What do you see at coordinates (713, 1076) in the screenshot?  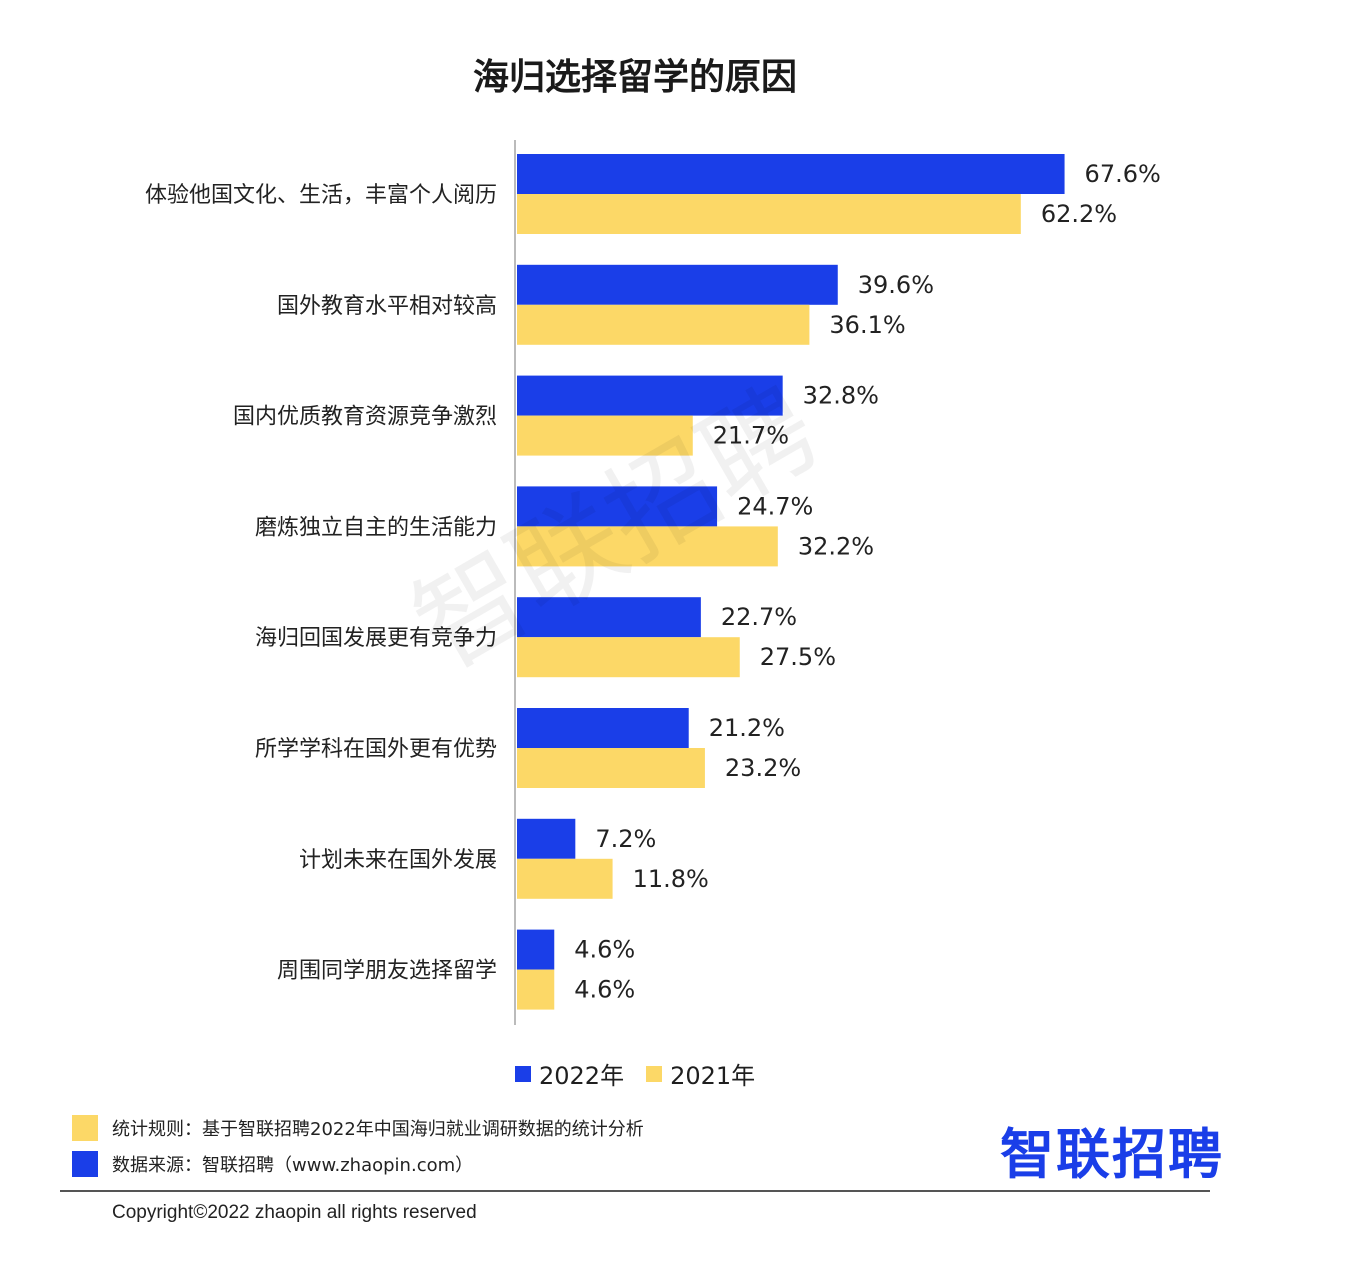 I see `legend-label-2021: 2021年` at bounding box center [713, 1076].